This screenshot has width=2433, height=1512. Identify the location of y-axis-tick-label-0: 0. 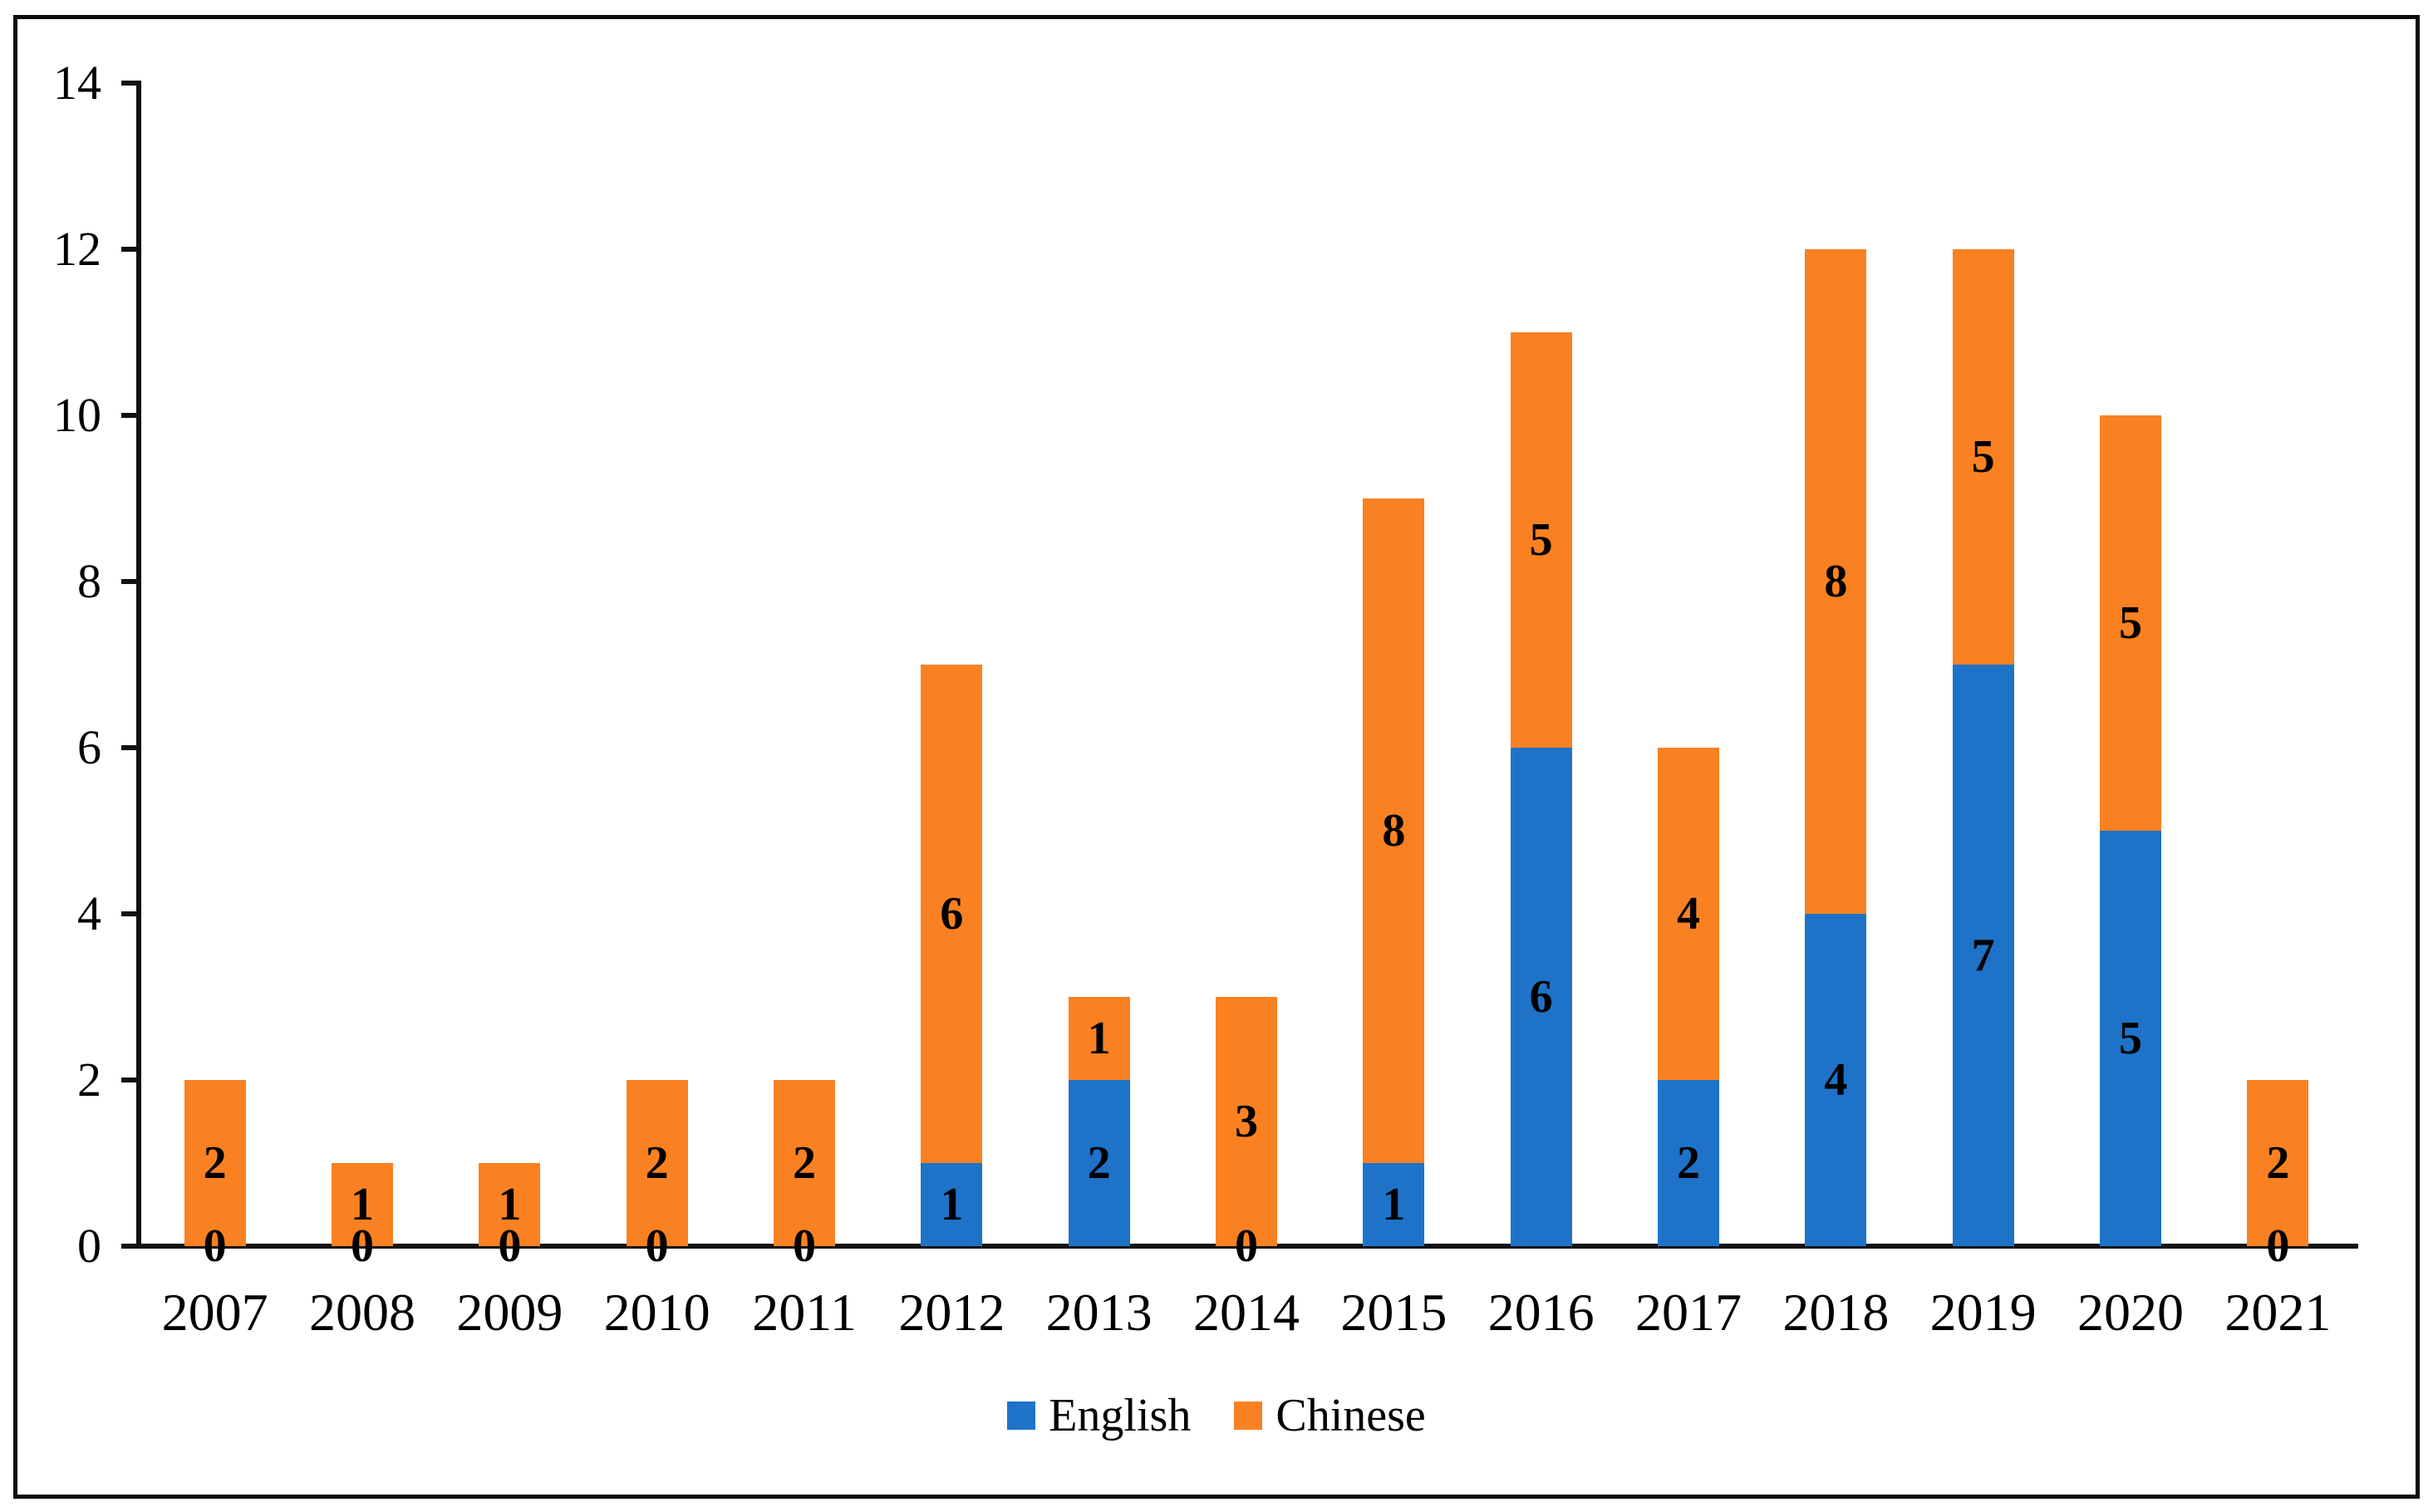
(89, 1246).